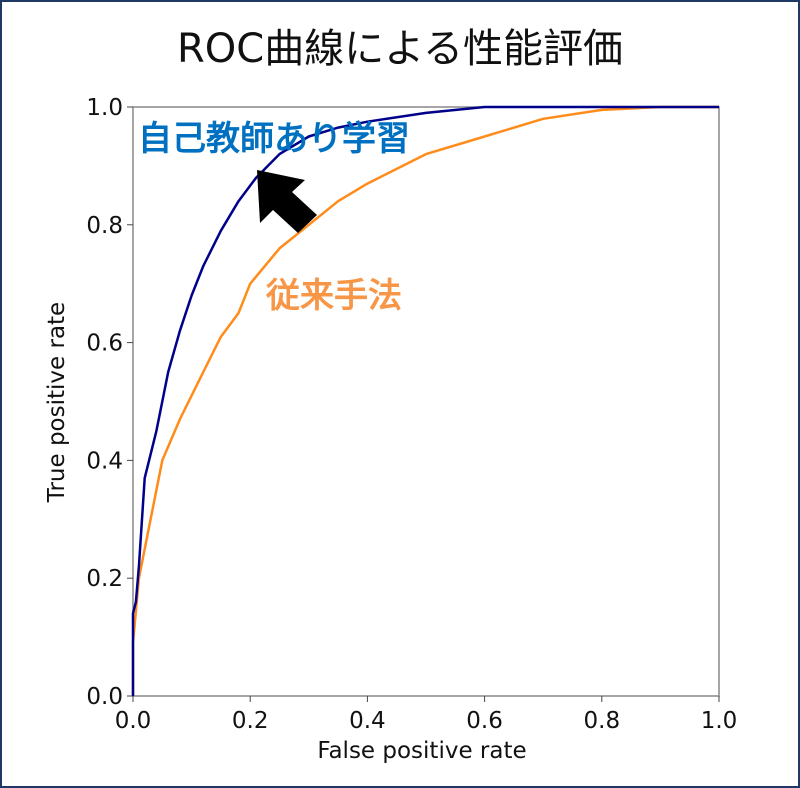 This screenshot has height=788, width=800. I want to click on x-tick-label: 0.2, so click(250, 721).